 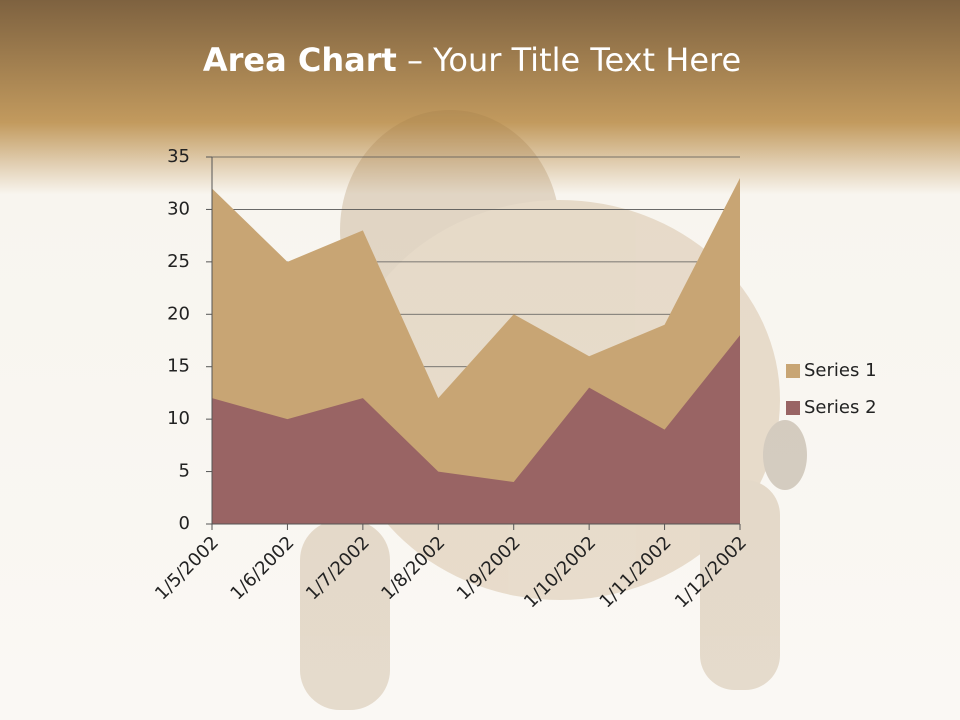 What do you see at coordinates (178, 208) in the screenshot?
I see `y-tick-label: 30` at bounding box center [178, 208].